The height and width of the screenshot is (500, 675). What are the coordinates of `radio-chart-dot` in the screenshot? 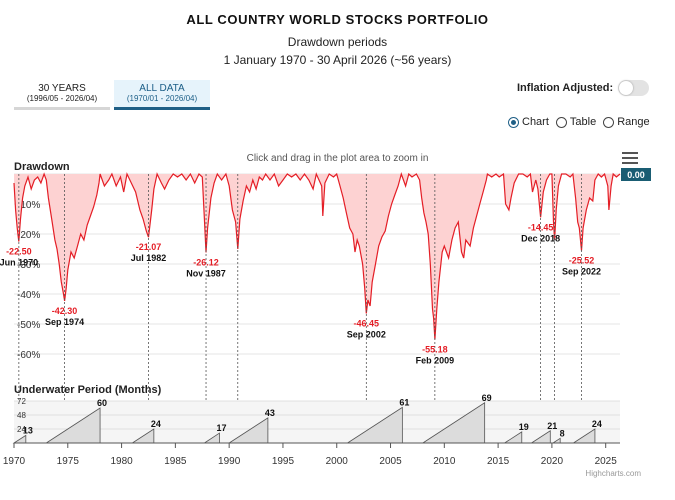 It's located at (513, 122).